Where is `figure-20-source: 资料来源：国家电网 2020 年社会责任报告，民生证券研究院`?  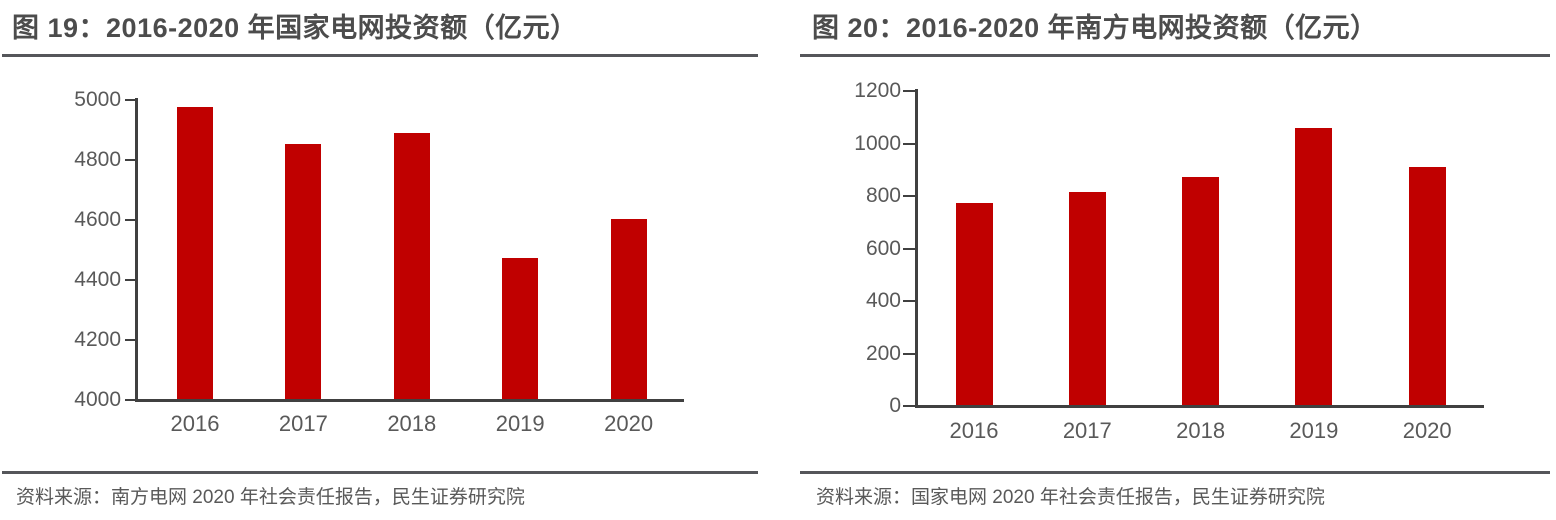
figure-20-source: 资料来源：国家电网 2020 年社会责任报告，民生证券研究院 is located at coordinates (1070, 497).